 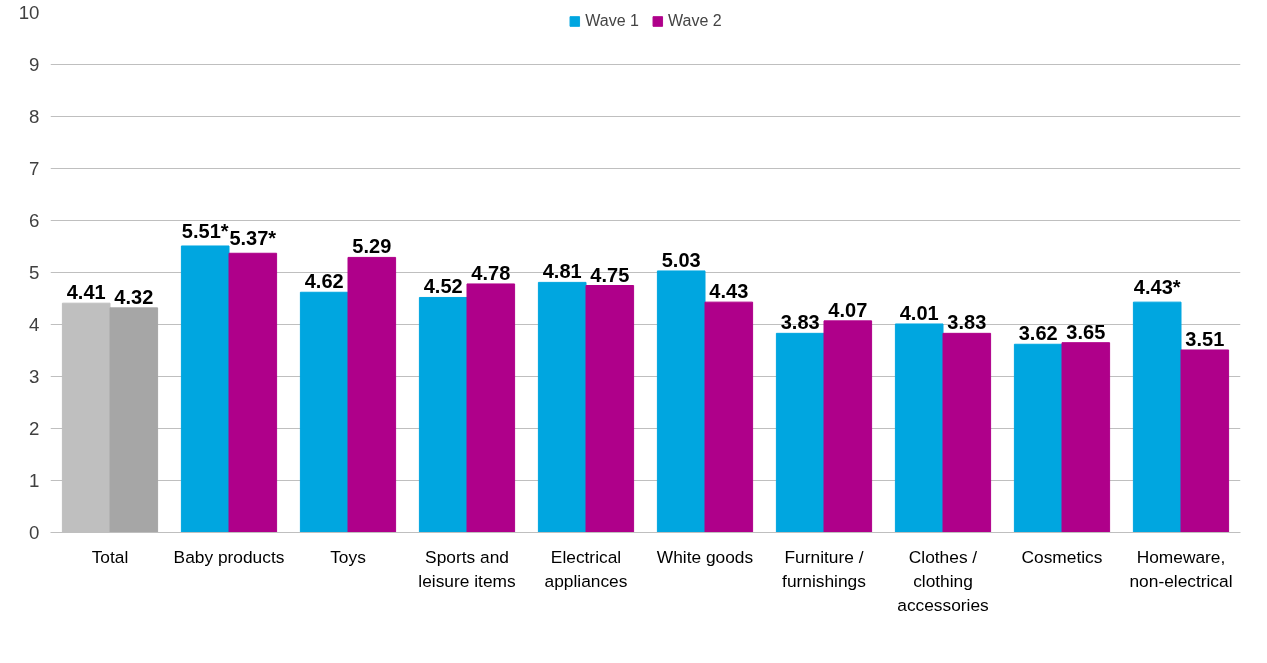 What do you see at coordinates (1157, 287) in the screenshot?
I see `data-label: 4.43*` at bounding box center [1157, 287].